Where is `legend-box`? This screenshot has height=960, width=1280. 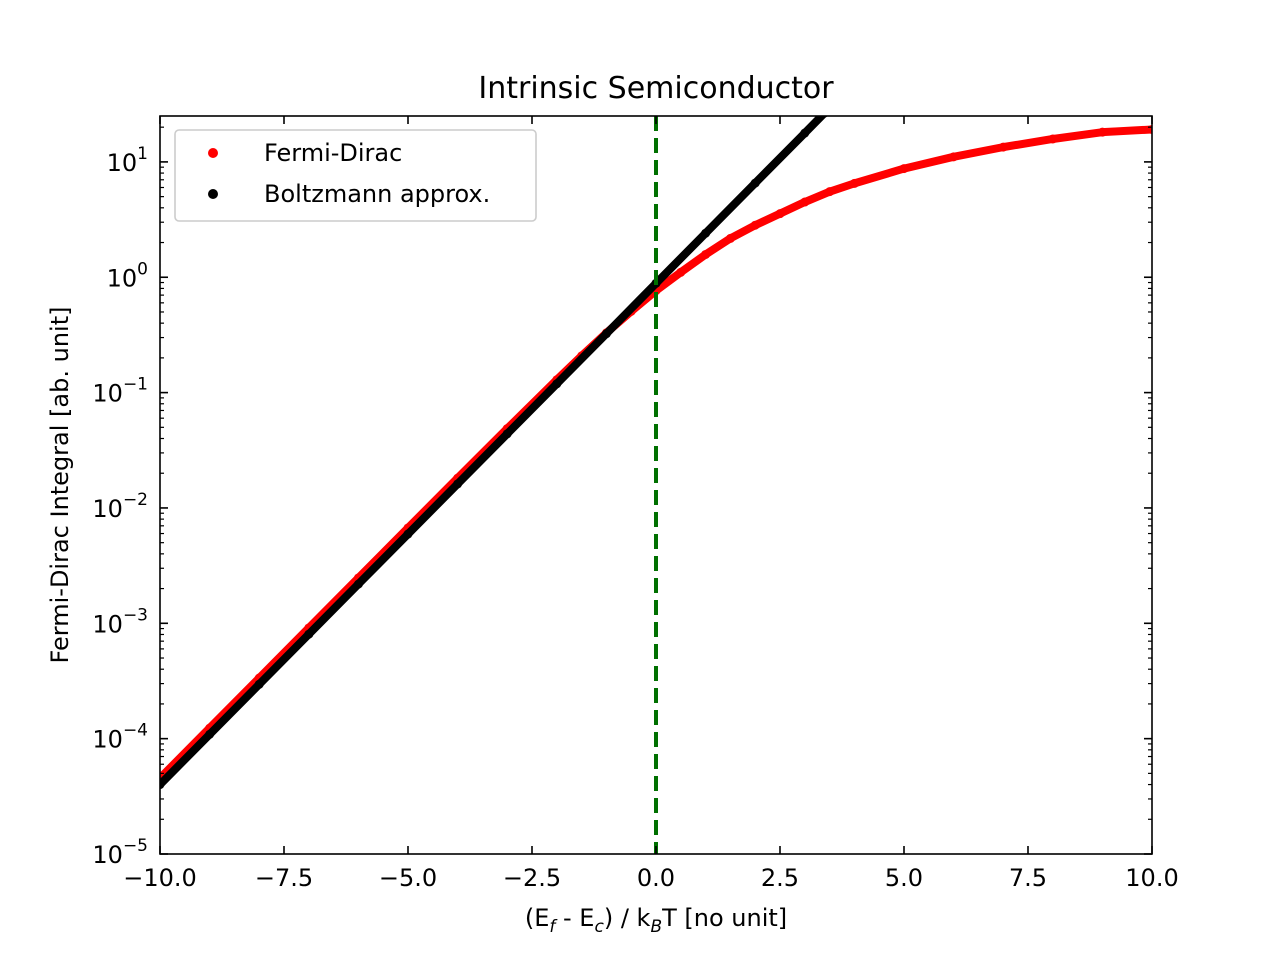
legend-box is located at coordinates (355, 175).